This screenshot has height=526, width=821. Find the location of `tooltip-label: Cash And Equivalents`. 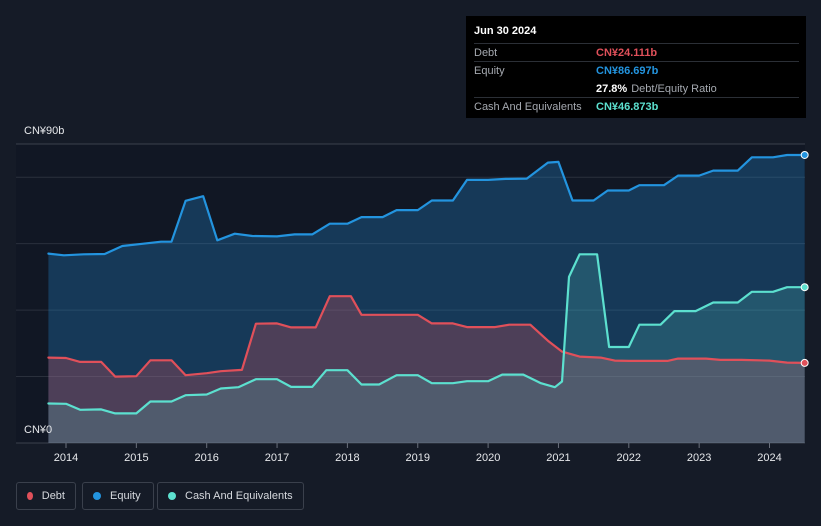

tooltip-label: Cash And Equivalents is located at coordinates (528, 106).